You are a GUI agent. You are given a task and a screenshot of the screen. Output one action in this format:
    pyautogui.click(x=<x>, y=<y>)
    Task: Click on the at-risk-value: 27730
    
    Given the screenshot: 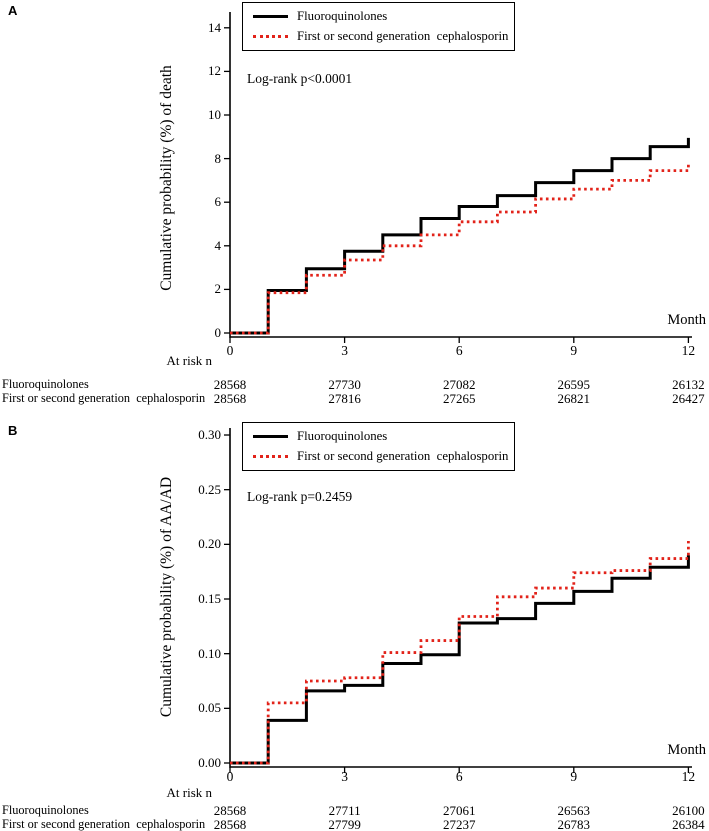 What is the action you would take?
    pyautogui.click(x=344, y=384)
    